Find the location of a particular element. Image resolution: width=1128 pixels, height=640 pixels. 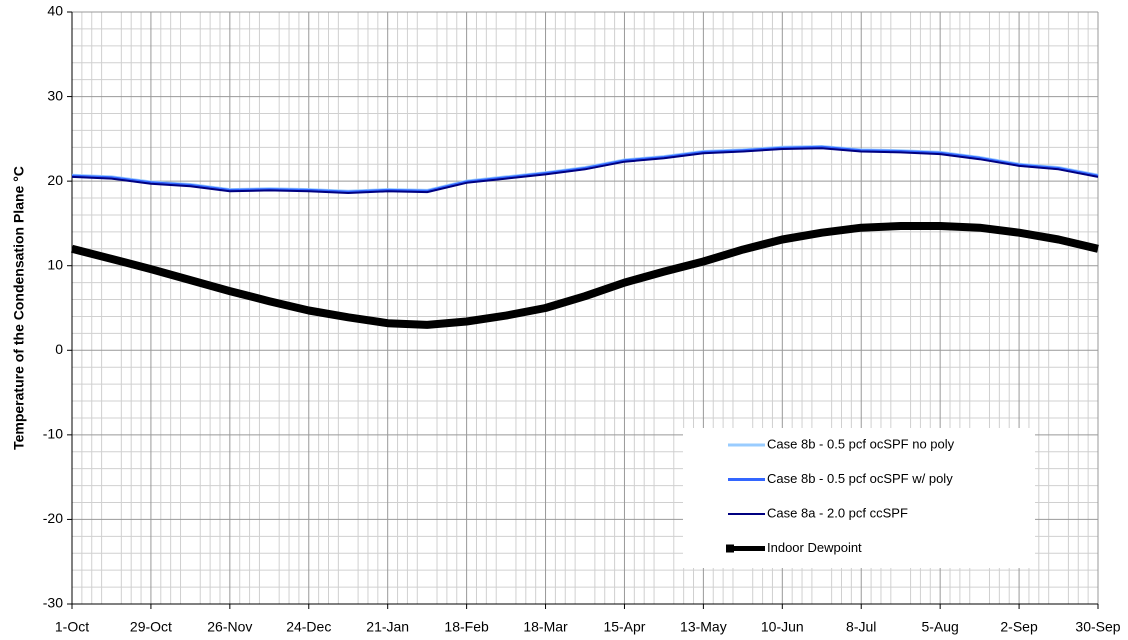

y-tick-label: 40 is located at coordinates (55, 11).